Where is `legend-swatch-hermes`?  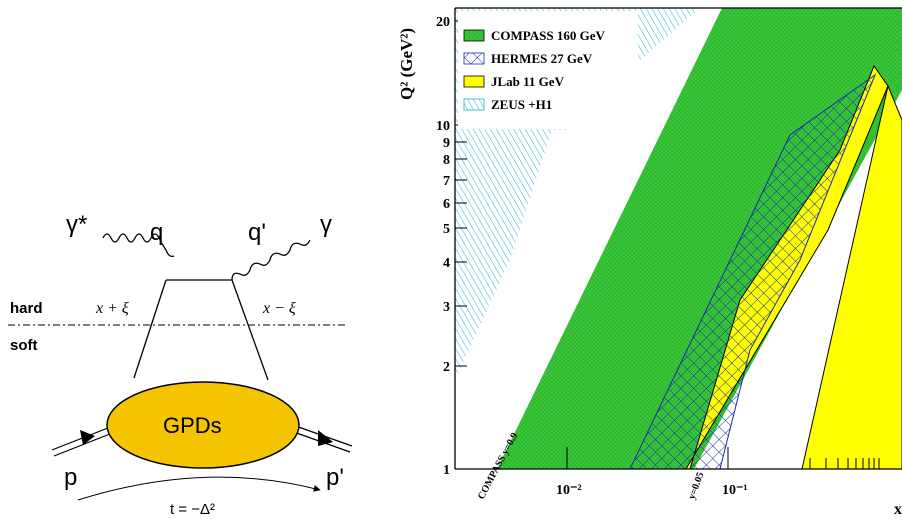
legend-swatch-hermes is located at coordinates (474, 58).